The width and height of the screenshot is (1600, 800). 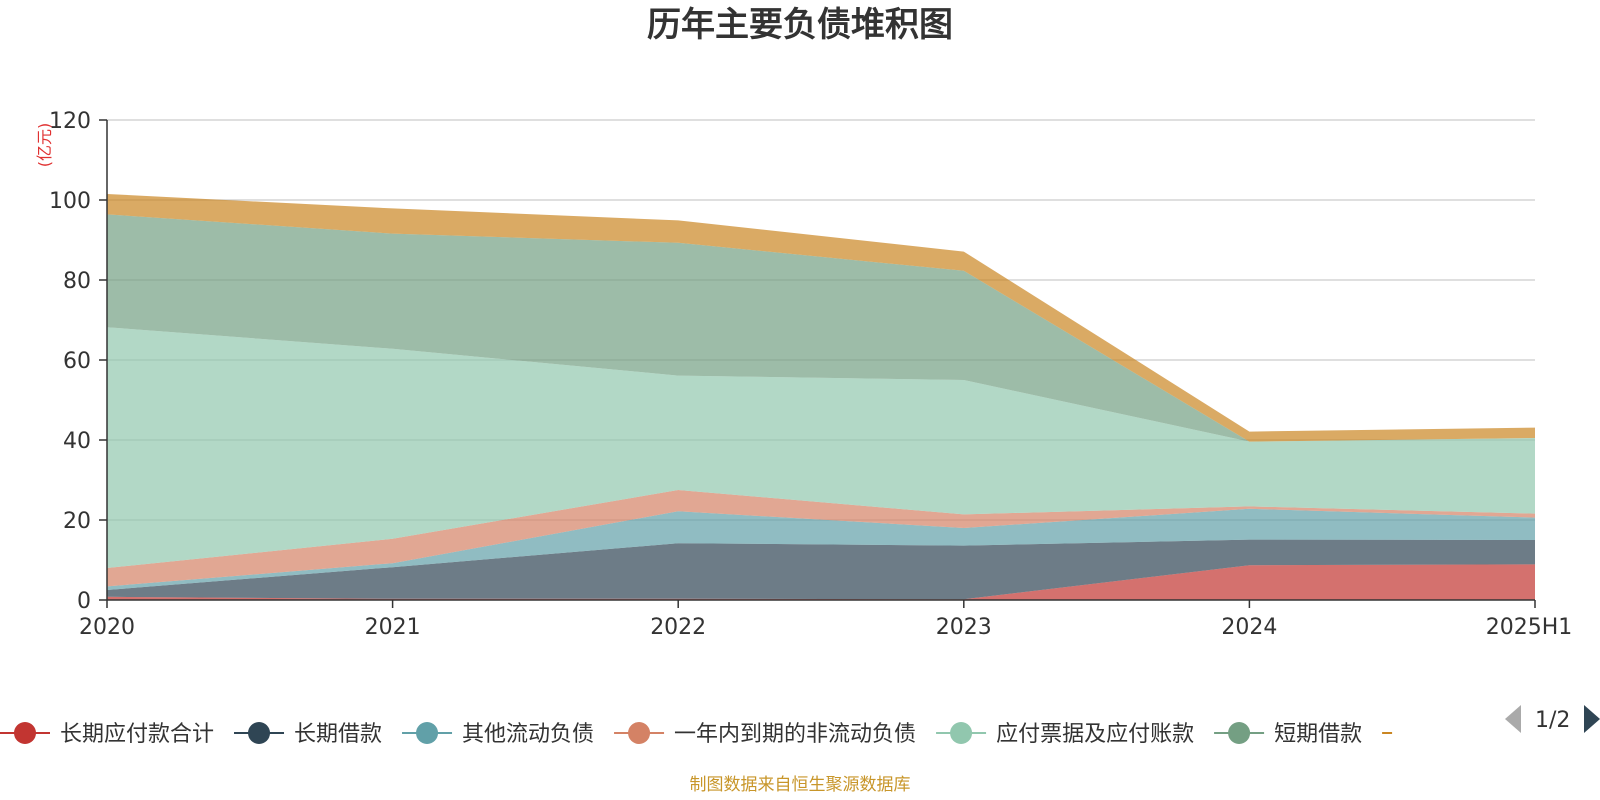 I want to click on y-tick-label: 80, so click(x=77, y=281).